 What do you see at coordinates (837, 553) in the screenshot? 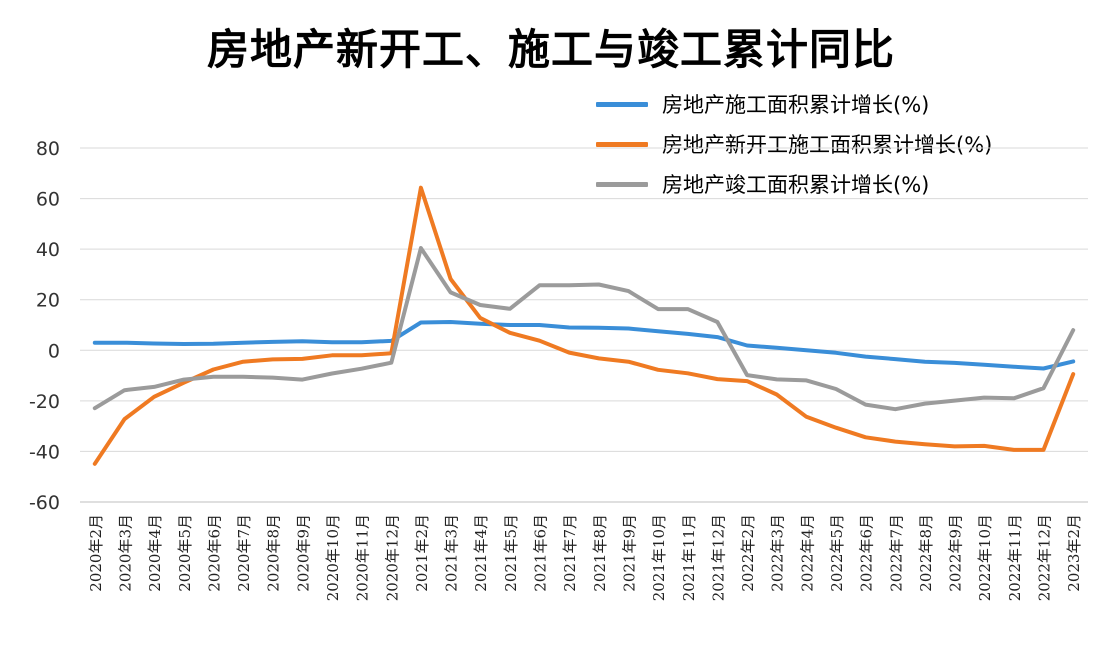
I see `x-tick-label: 2022年5月` at bounding box center [837, 553].